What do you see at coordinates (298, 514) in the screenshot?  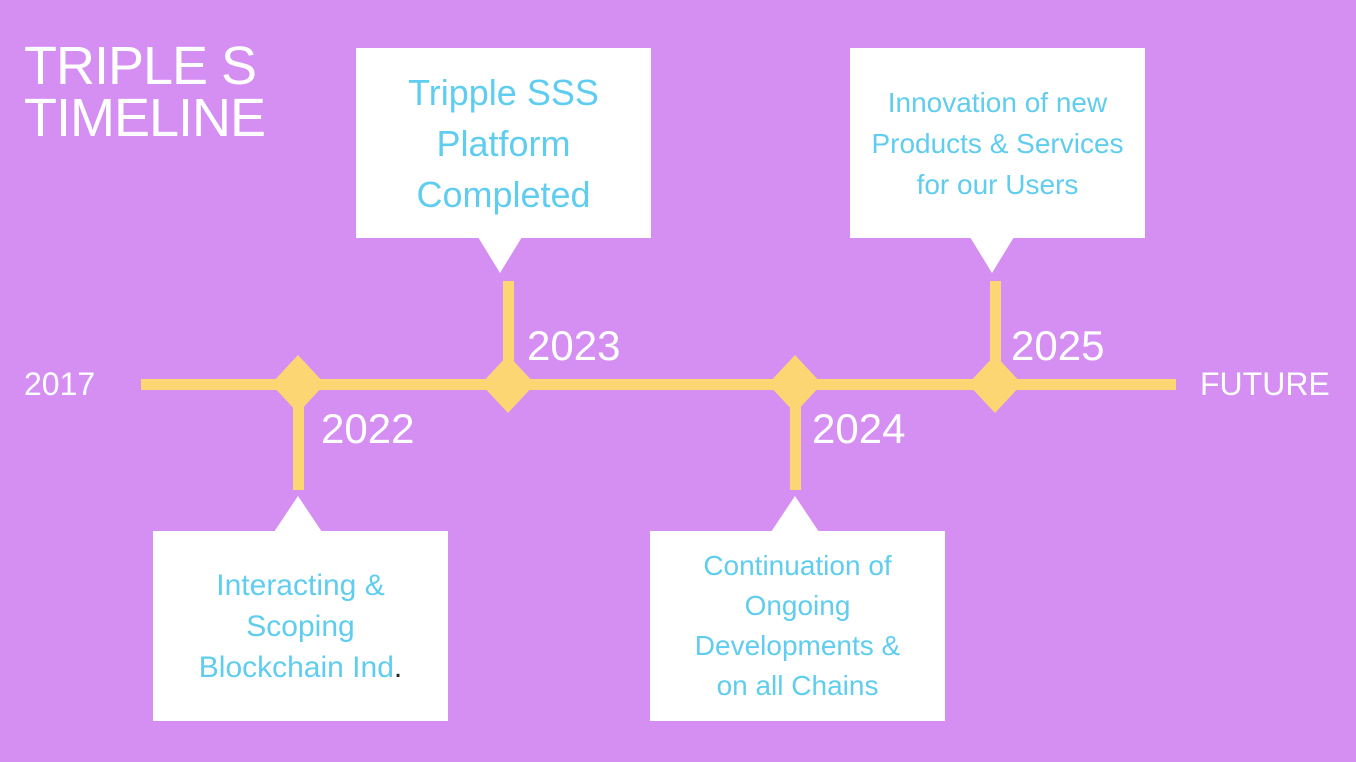 I see `pointer-2022` at bounding box center [298, 514].